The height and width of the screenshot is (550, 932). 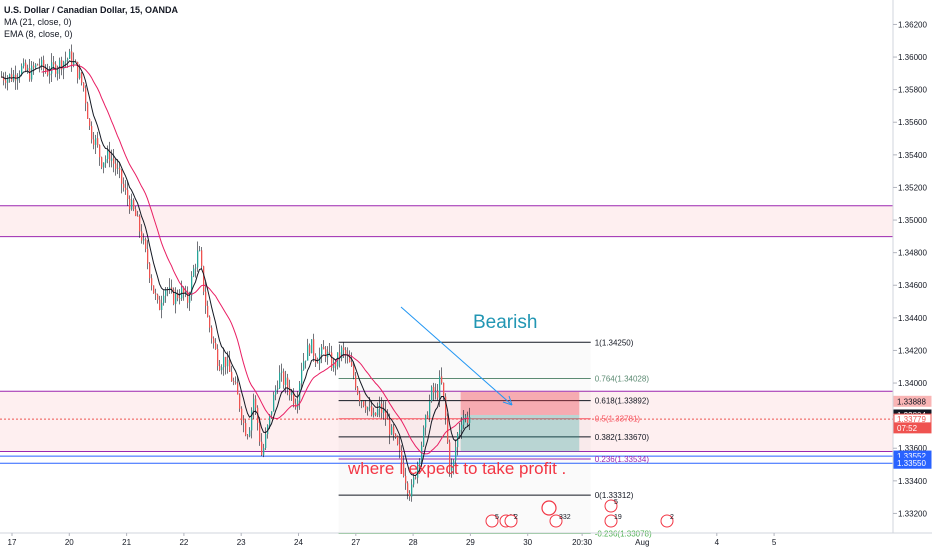 I want to click on ma-indicator-label: MA (21, close, 0), so click(x=38, y=22).